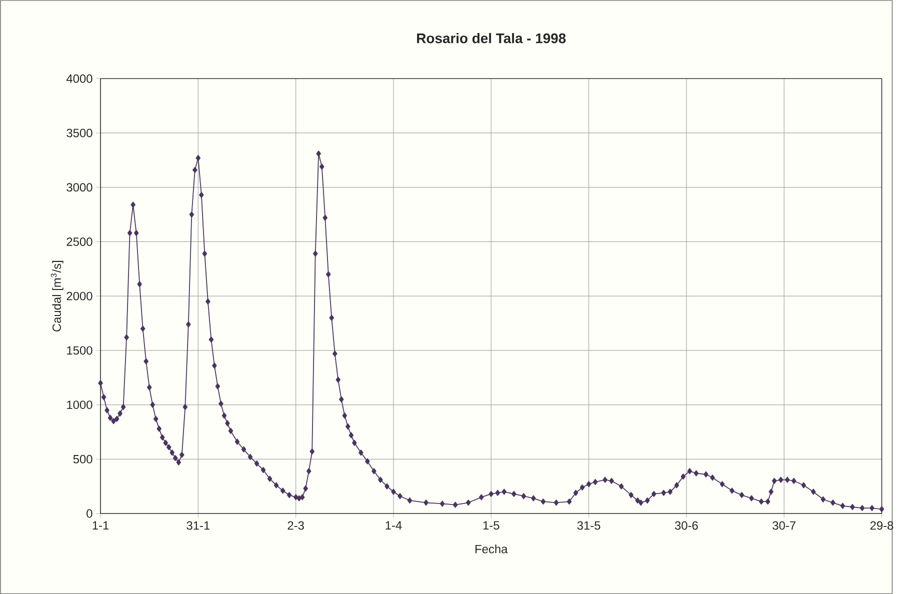 Image resolution: width=897 pixels, height=594 pixels. Describe the element at coordinates (89, 513) in the screenshot. I see `y-tick-label: 0` at that location.